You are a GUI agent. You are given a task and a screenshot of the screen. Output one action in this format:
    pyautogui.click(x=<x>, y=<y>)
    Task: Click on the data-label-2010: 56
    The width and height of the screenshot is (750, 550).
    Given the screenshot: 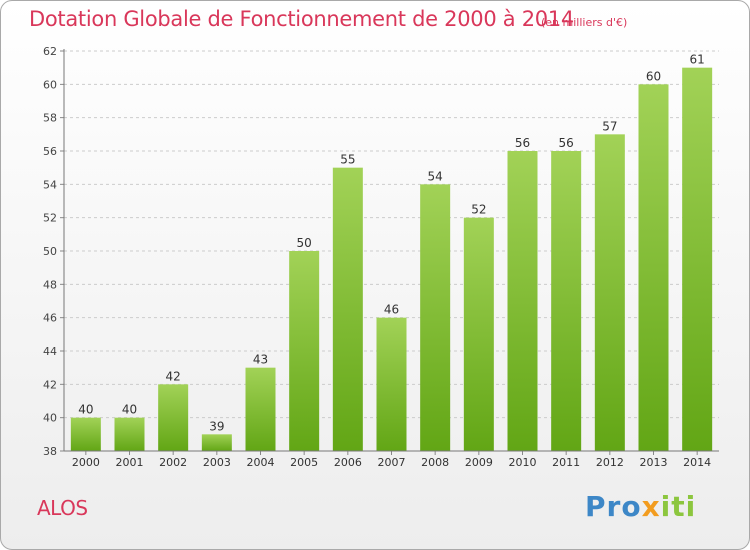 What is the action you would take?
    pyautogui.click(x=522, y=143)
    